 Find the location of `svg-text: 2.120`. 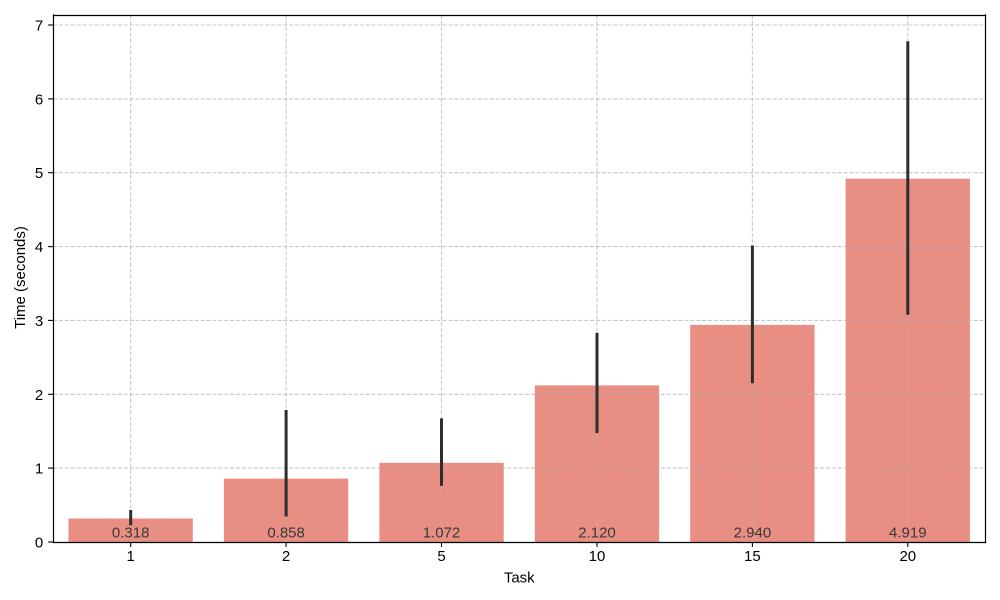

svg-text: 2.120 is located at coordinates (597, 533).